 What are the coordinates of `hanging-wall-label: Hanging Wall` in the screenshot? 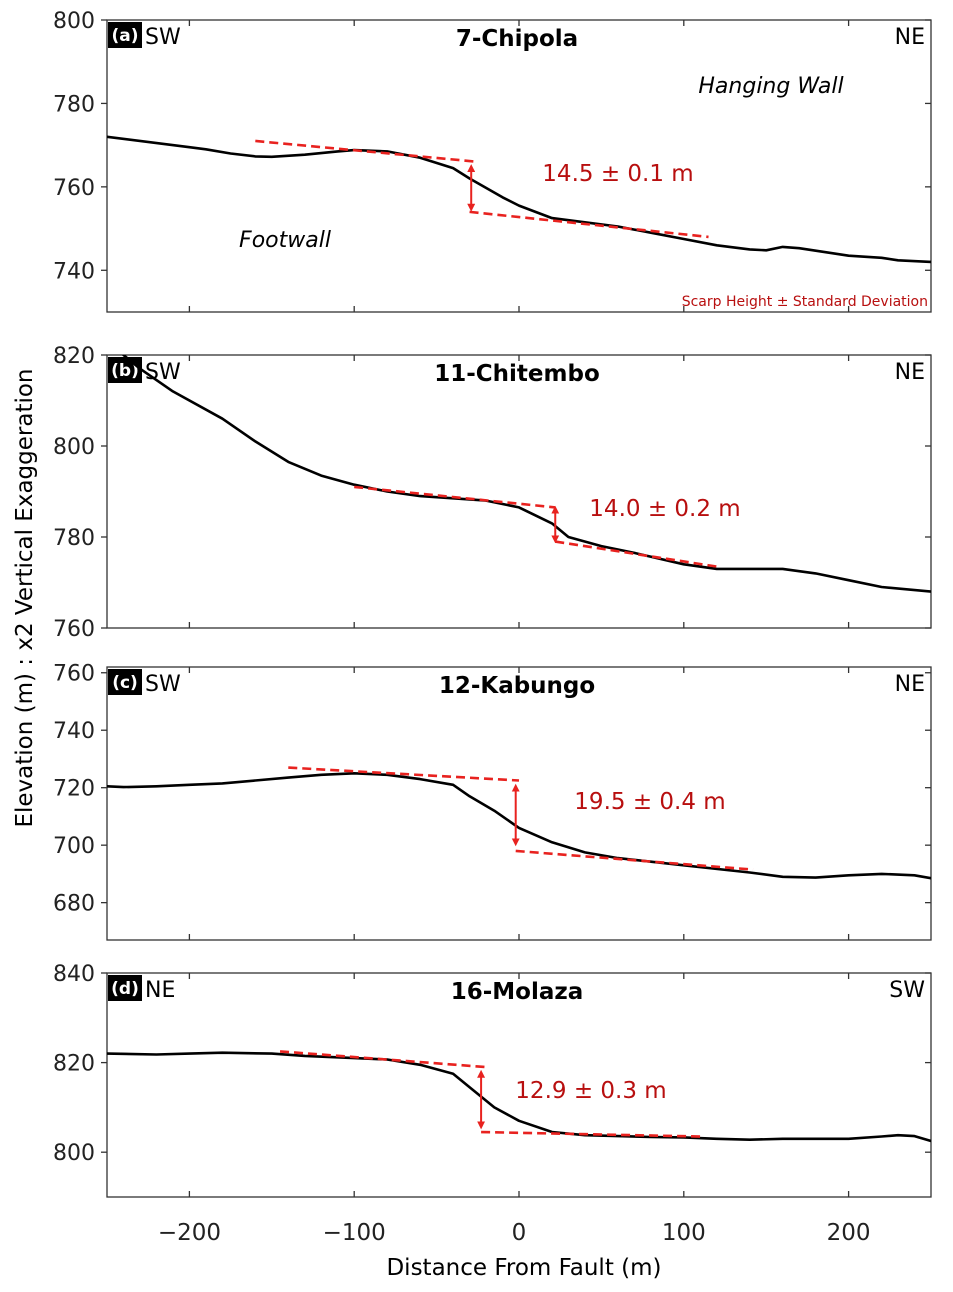 It's located at (770, 86).